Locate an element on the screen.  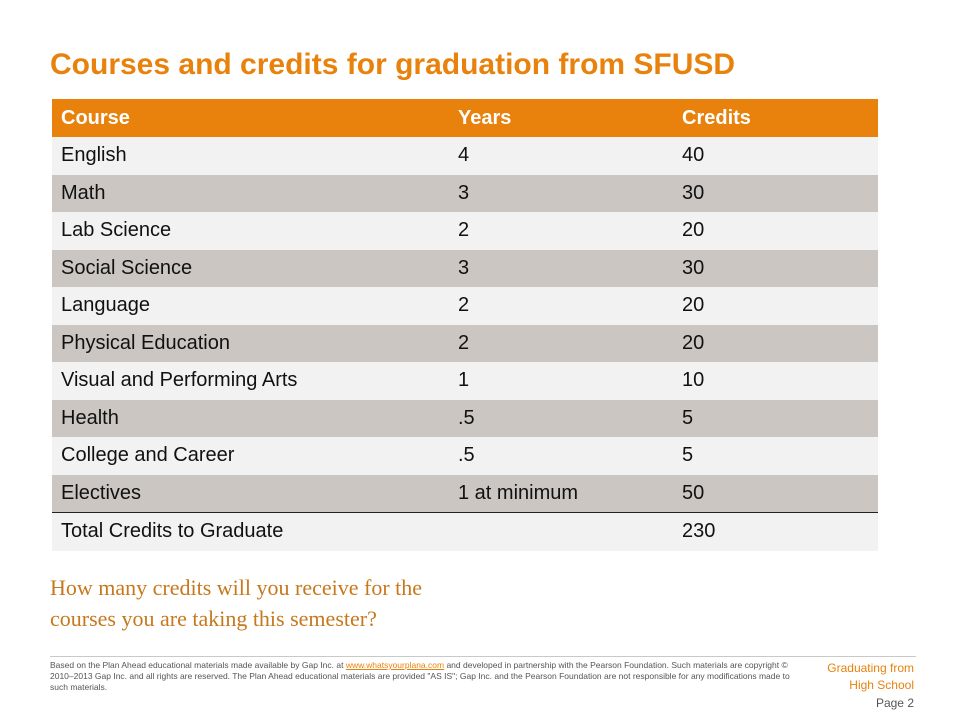
course-cell: Math is located at coordinates (83, 192).